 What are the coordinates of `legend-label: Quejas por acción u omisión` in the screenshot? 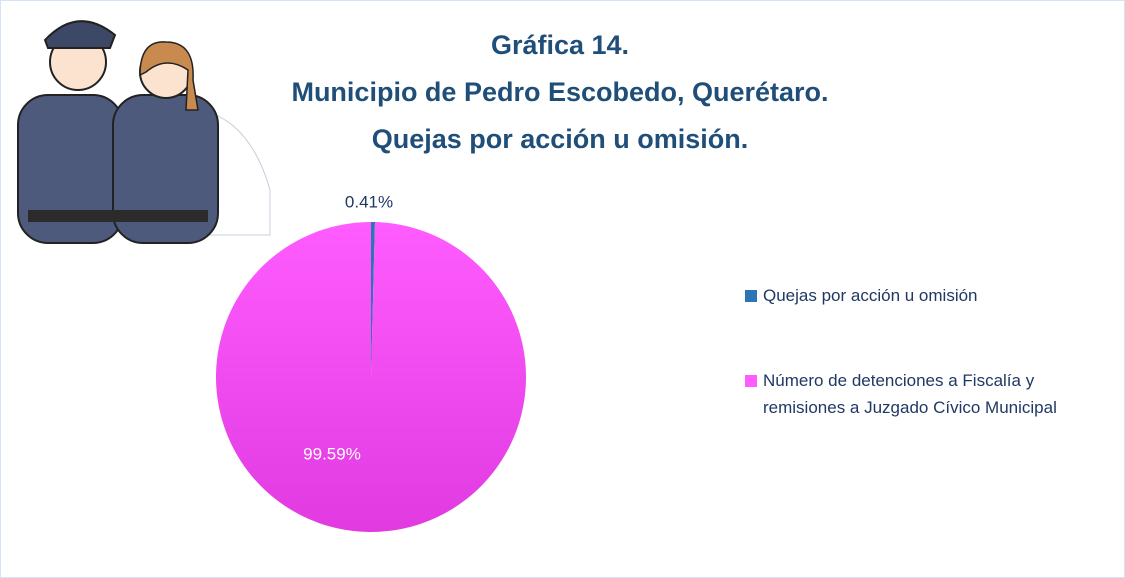 It's located at (870, 295).